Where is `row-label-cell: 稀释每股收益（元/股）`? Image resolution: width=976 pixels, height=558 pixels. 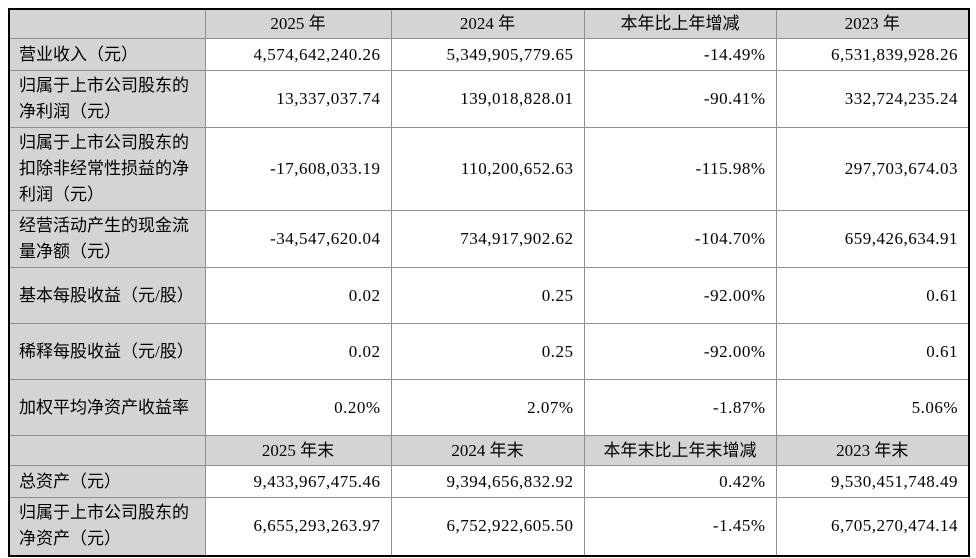
row-label-cell: 稀释每股收益（元/股） is located at coordinates (107, 351).